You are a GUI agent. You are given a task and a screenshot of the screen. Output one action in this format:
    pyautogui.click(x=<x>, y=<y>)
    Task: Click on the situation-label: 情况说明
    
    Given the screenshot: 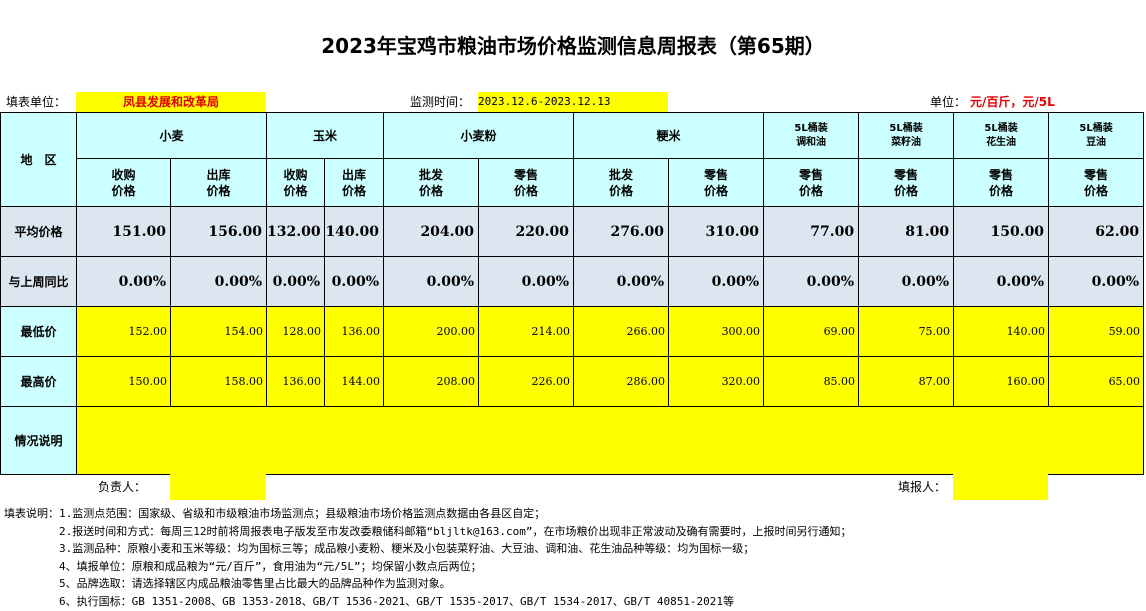 What is the action you would take?
    pyautogui.click(x=38, y=440)
    